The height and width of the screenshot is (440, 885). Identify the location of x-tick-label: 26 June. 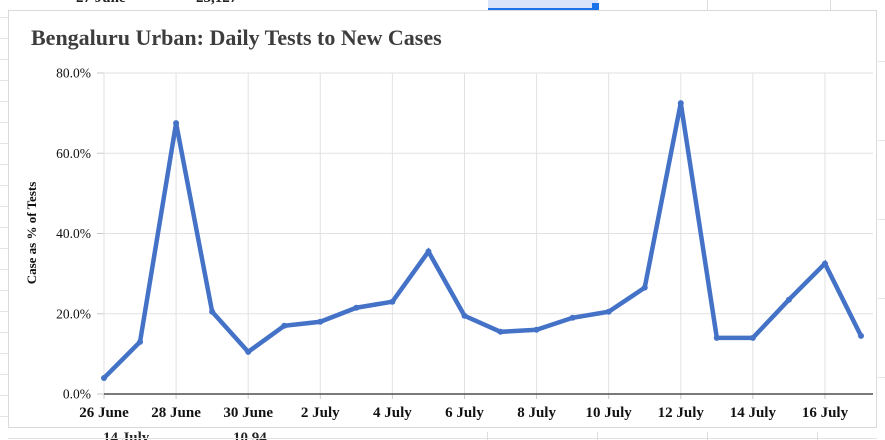
(104, 413).